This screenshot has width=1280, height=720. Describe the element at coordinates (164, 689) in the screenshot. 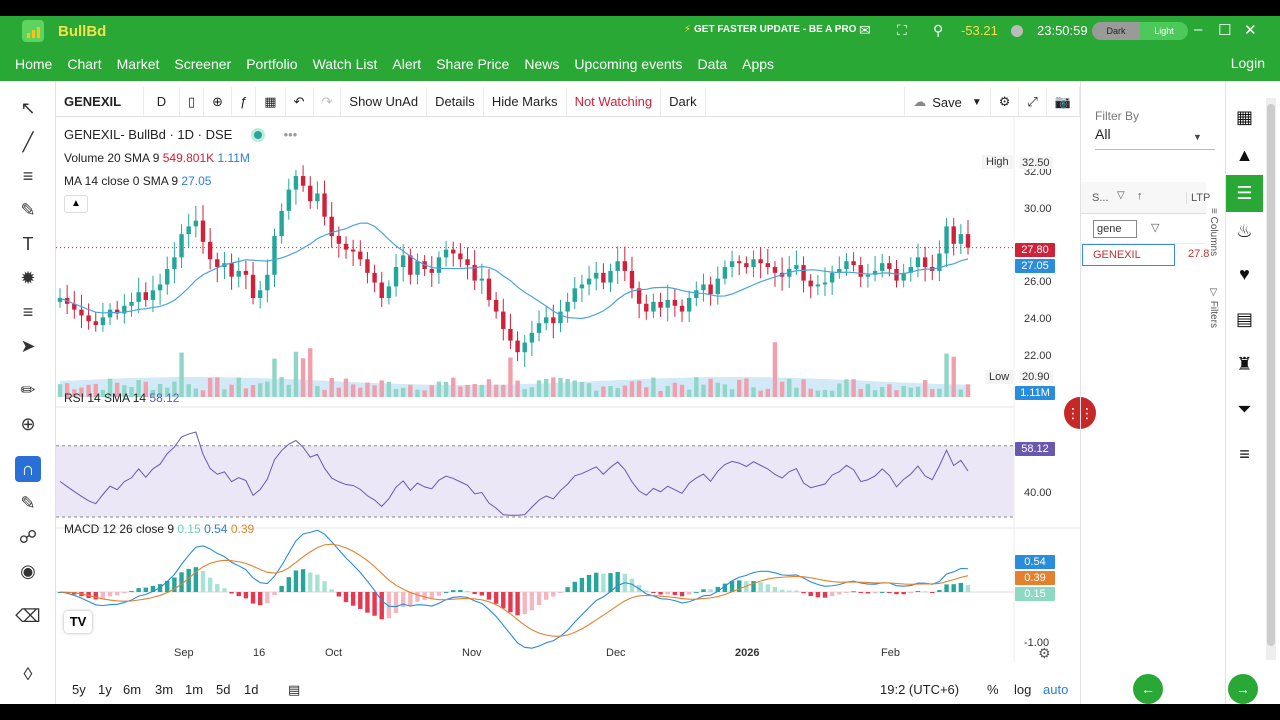

I see `range-3m: 3m` at that location.